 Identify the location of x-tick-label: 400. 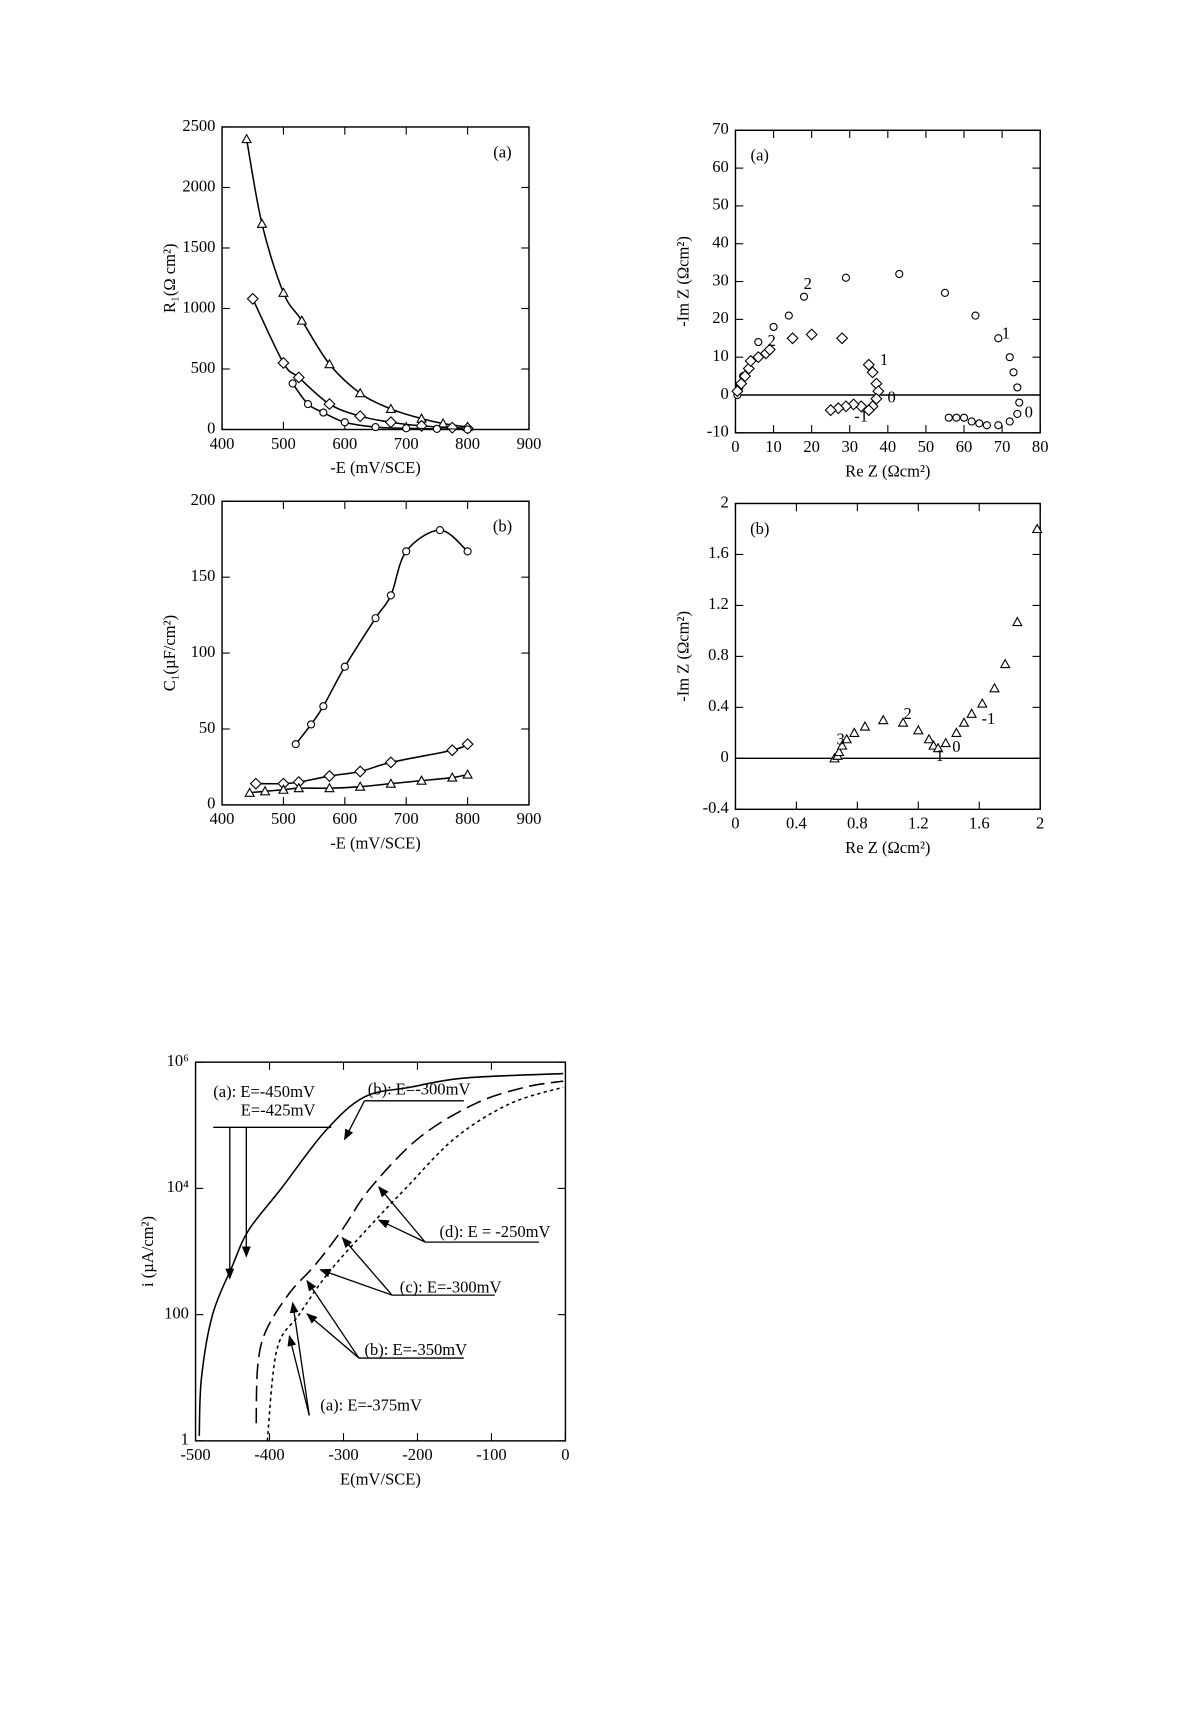
(222, 818).